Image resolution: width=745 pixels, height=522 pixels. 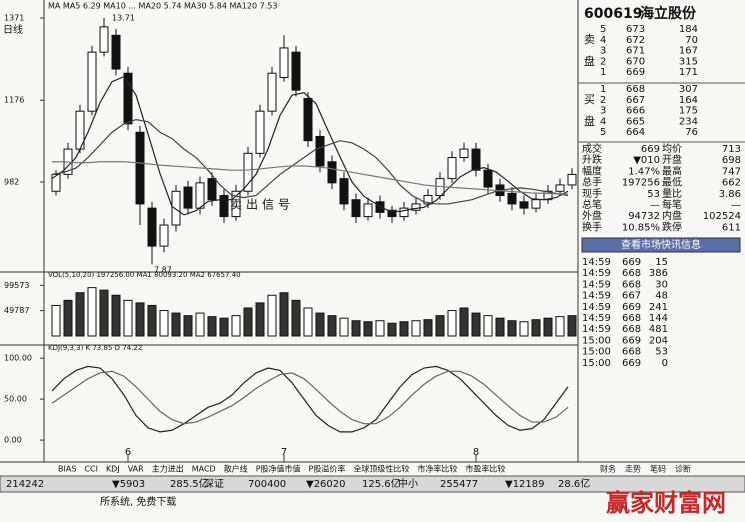 What do you see at coordinates (731, 227) in the screenshot?
I see `stat-value: 611` at bounding box center [731, 227].